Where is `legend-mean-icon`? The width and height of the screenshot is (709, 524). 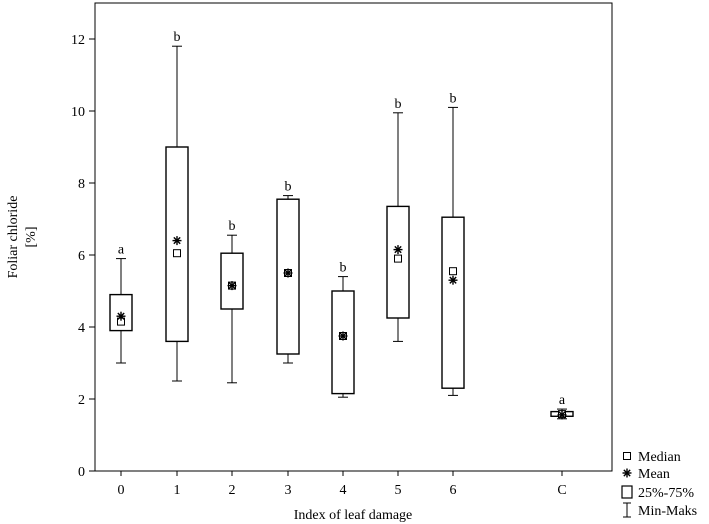
legend-mean-icon is located at coordinates (627, 473).